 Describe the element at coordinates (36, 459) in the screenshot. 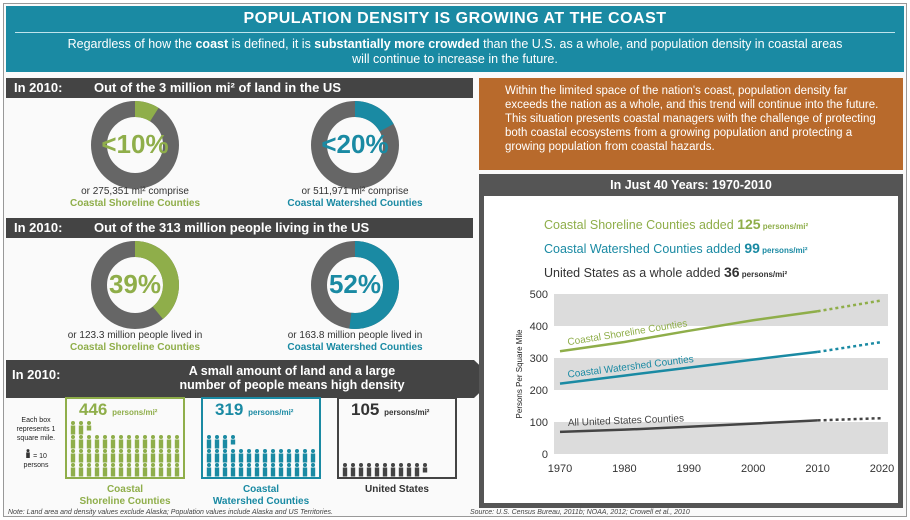

I see `person-key: = 10 persons` at that location.